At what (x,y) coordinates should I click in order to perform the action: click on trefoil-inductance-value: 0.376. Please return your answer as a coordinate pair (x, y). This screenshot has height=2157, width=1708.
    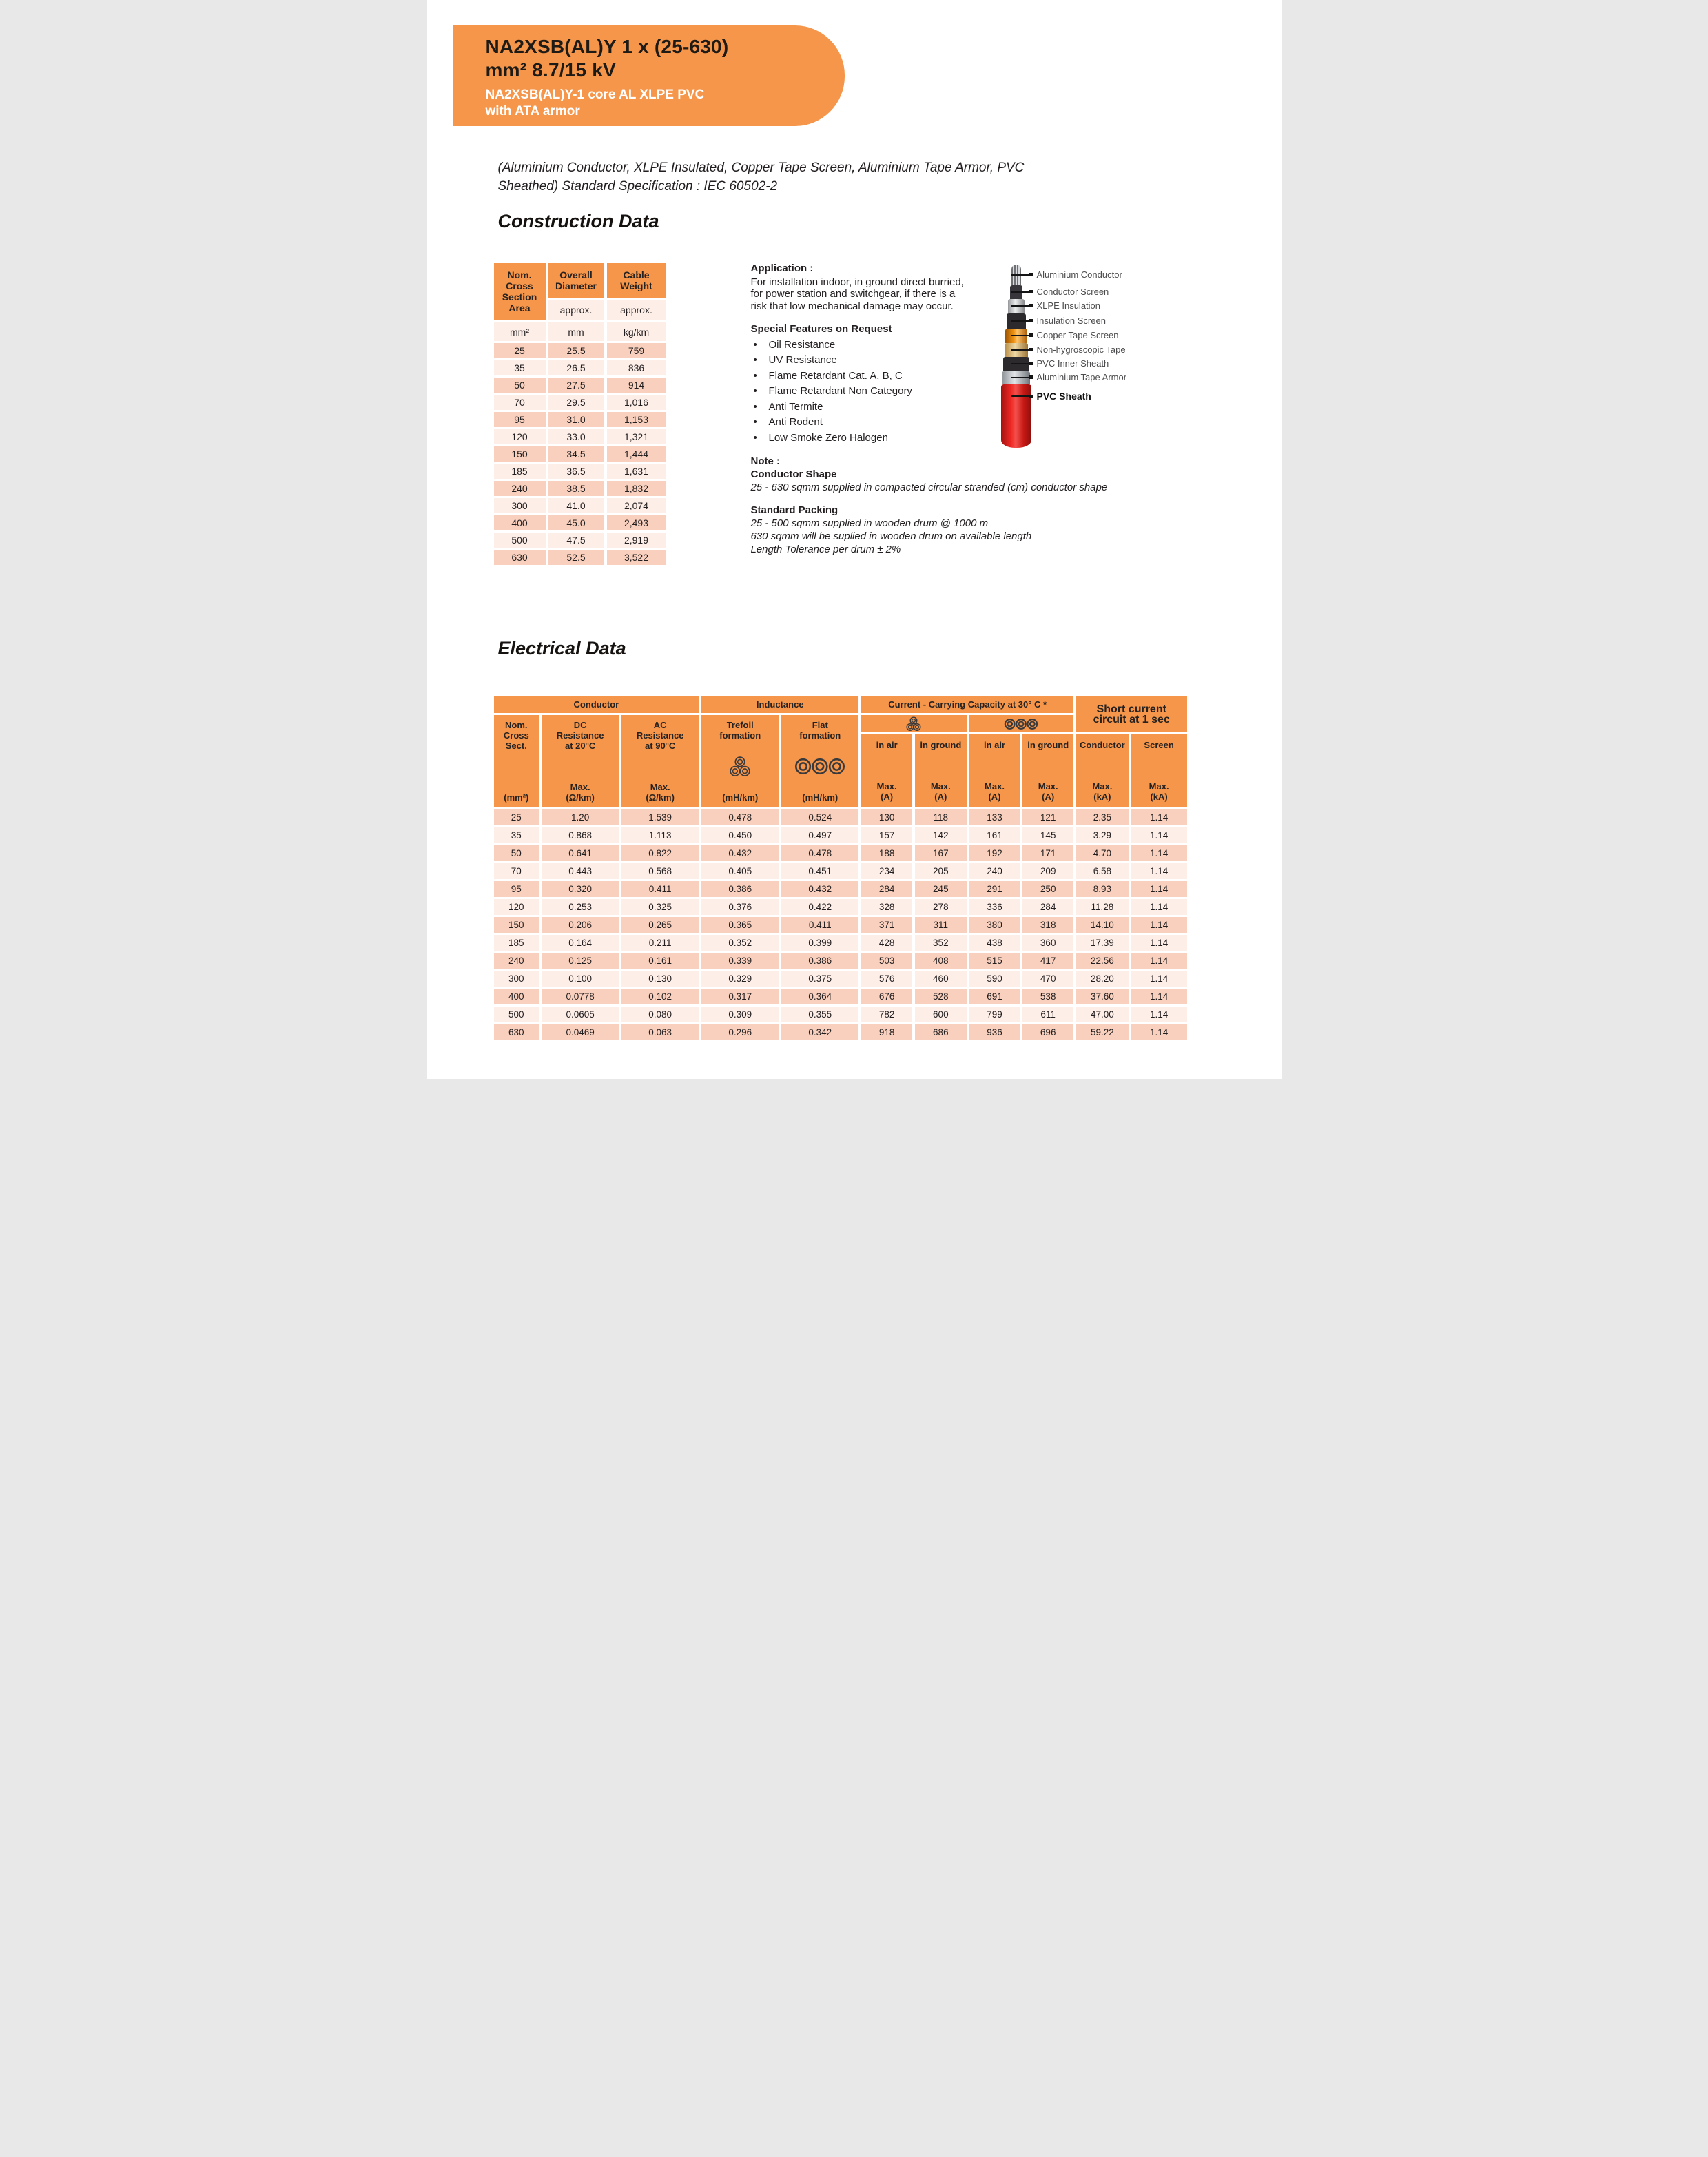
    Looking at the image, I should click on (740, 907).